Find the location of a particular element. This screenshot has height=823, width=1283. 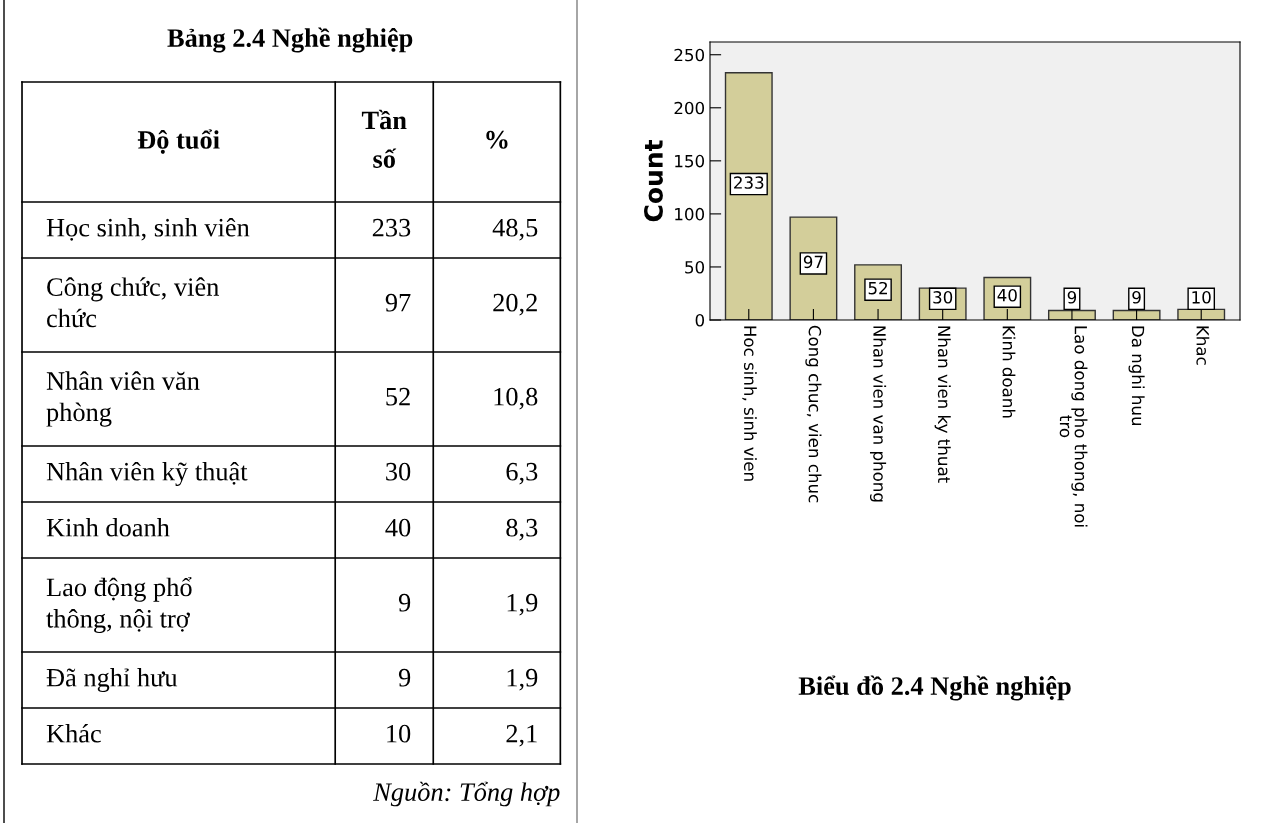

category-label: Khác is located at coordinates (73, 733).